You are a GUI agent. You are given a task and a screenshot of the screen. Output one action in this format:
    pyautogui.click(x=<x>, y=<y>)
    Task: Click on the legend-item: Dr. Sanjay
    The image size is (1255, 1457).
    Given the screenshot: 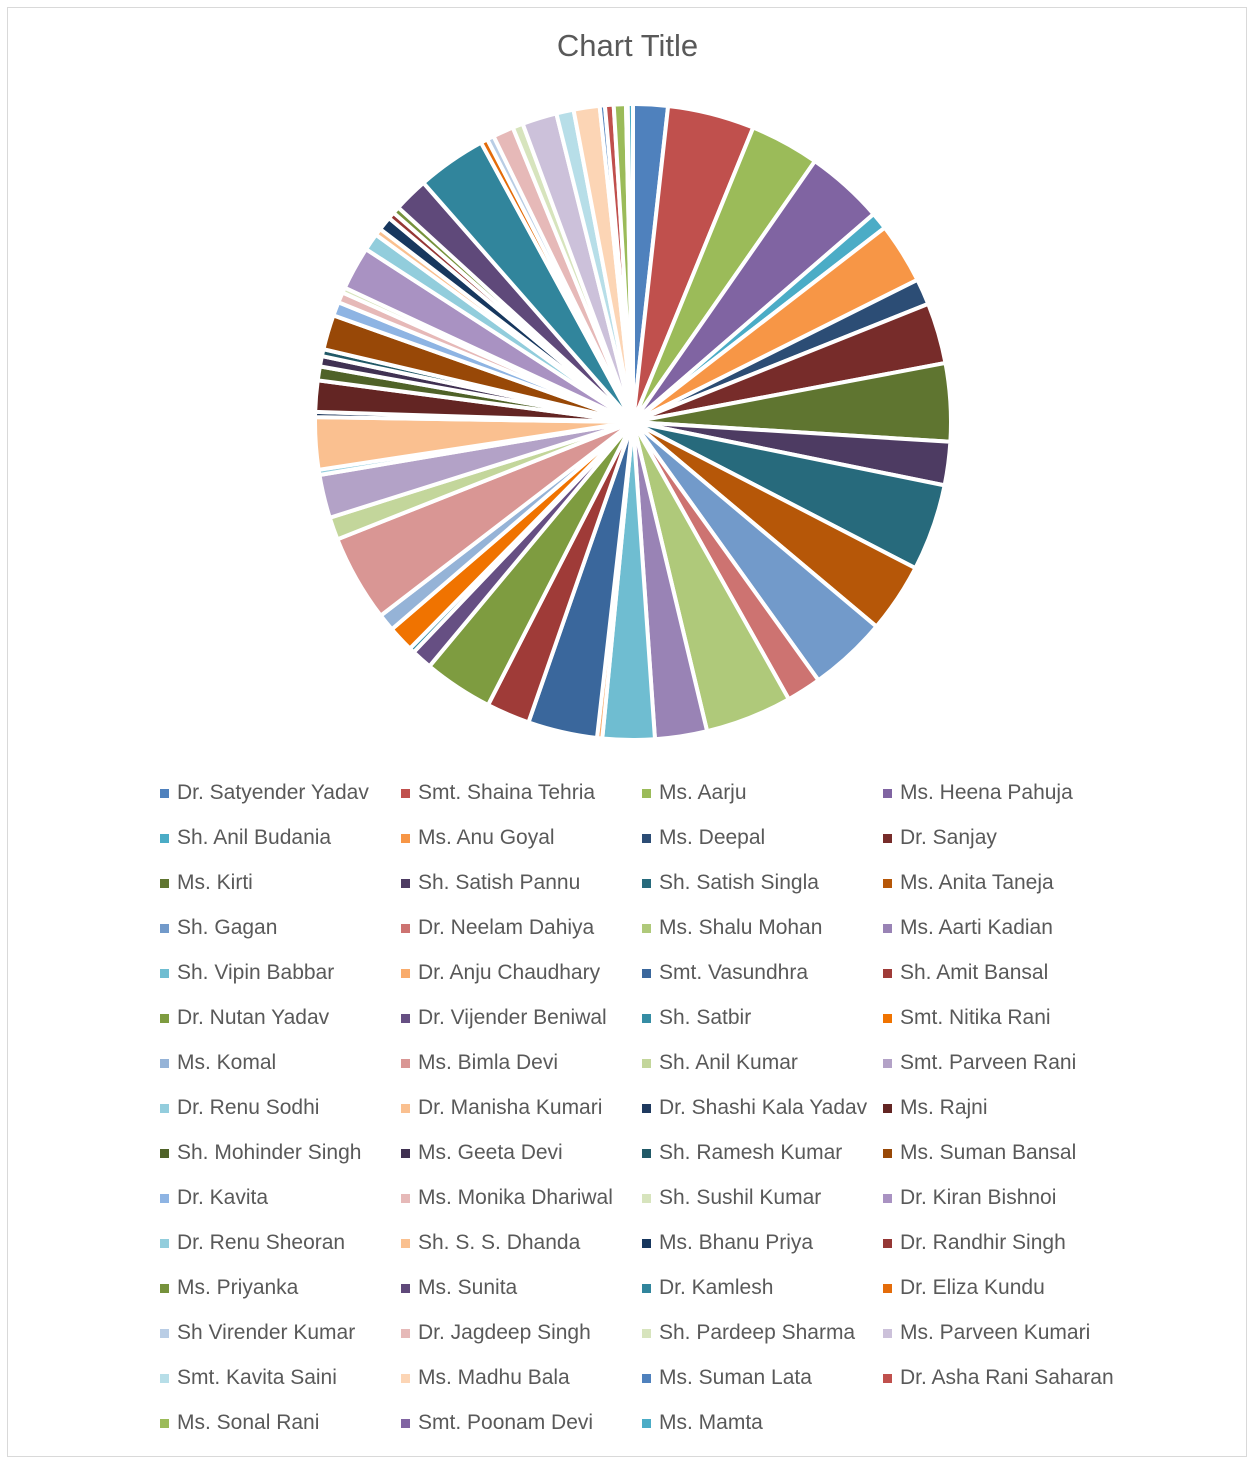 What is the action you would take?
    pyautogui.click(x=940, y=838)
    